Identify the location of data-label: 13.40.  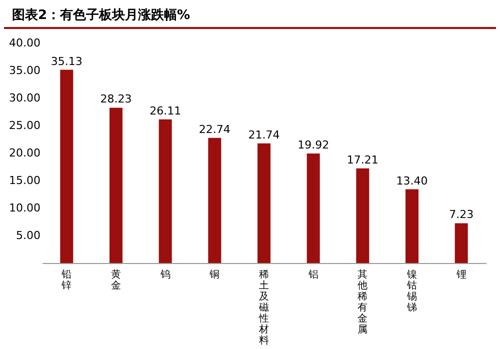
(412, 181).